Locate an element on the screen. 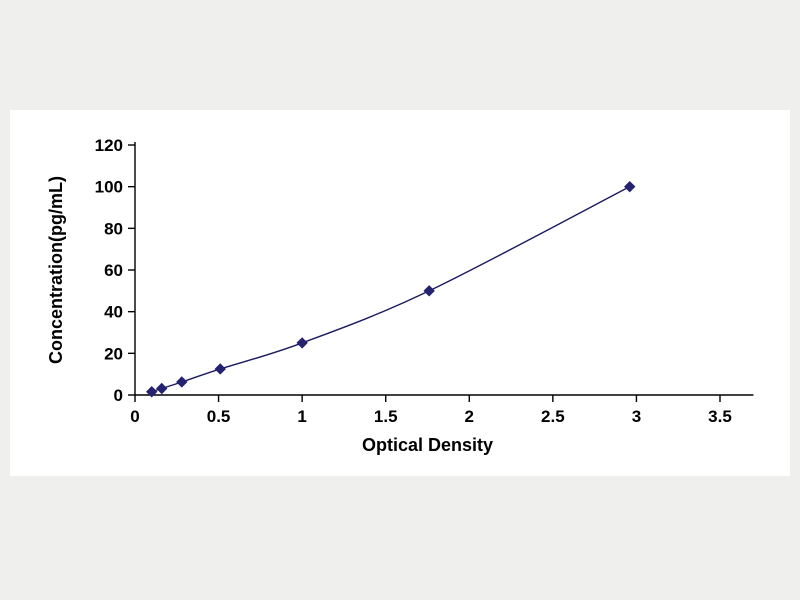 The image size is (800, 600). y-axis-title: Concentration(pg/mL) is located at coordinates (56, 270).